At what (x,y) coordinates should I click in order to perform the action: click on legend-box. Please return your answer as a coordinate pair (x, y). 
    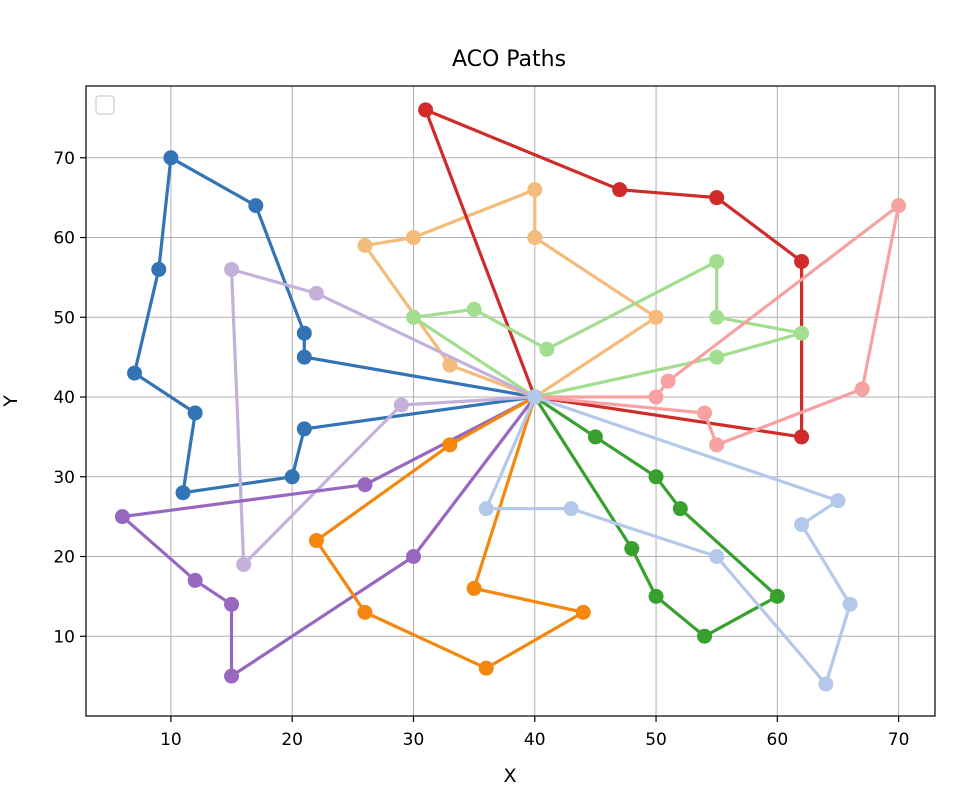
    Looking at the image, I should click on (105, 105).